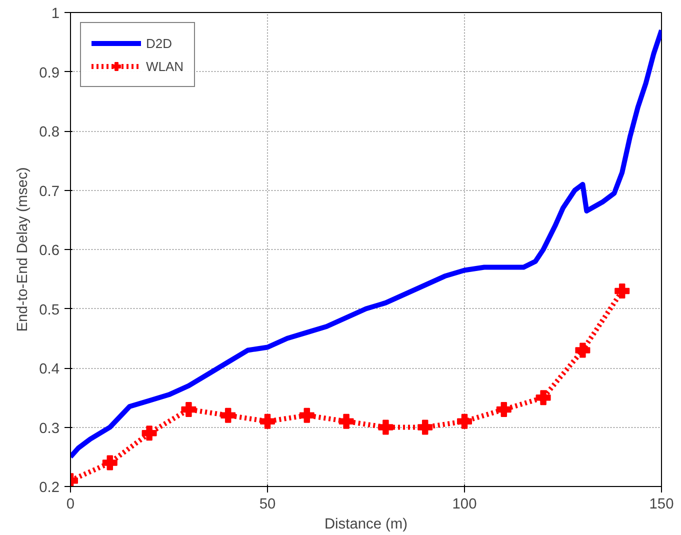 Image resolution: width=681 pixels, height=535 pixels. I want to click on y-tick-label: 1, so click(55, 14).